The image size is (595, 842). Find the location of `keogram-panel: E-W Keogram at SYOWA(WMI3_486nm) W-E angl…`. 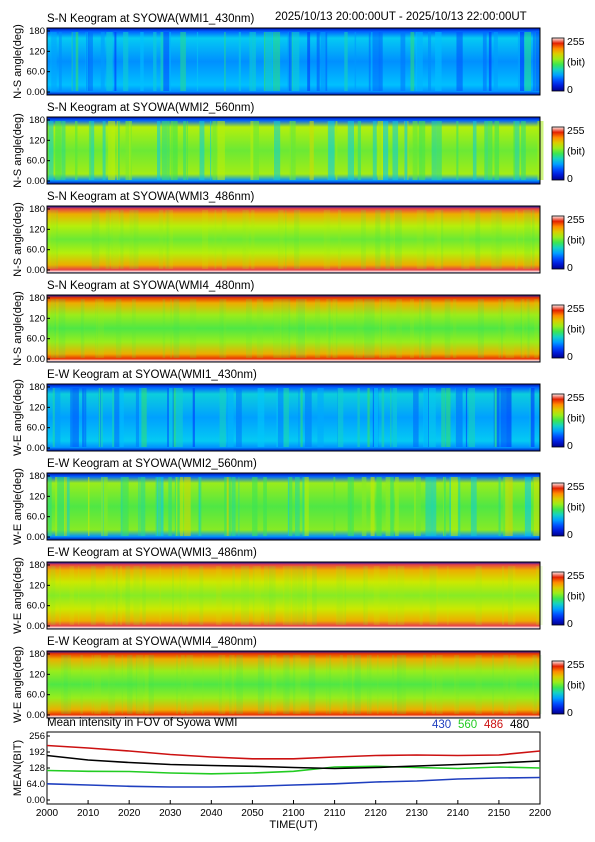

keogram-panel: E-W Keogram at SYOWA(WMI3_486nm) W-E angl… is located at coordinates (298, 590).